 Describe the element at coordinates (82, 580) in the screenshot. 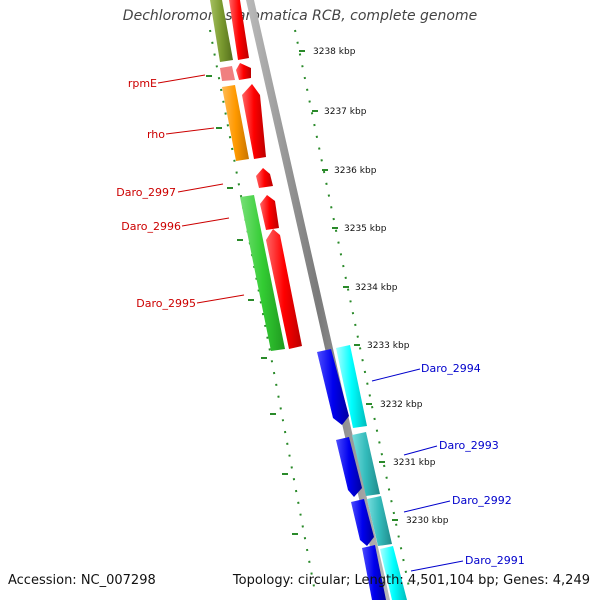

I see `accession-text: Accession: NC_007298` at that location.